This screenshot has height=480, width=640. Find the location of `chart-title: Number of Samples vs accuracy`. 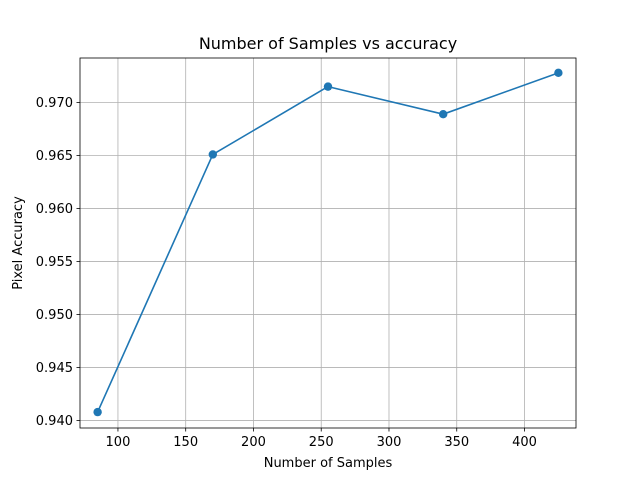

chart-title: Number of Samples vs accuracy is located at coordinates (328, 43).